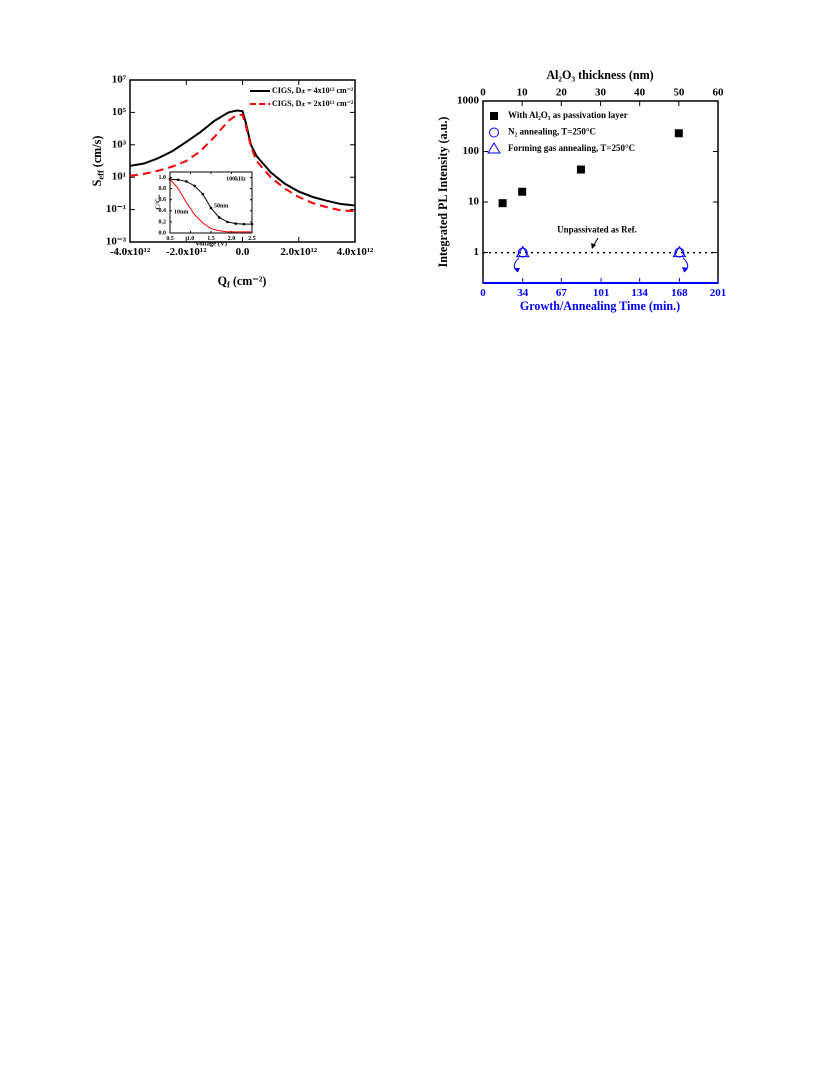 This screenshot has width=816, height=1079. Describe the element at coordinates (523, 293) in the screenshot. I see `x-tick-label: 34` at that location.